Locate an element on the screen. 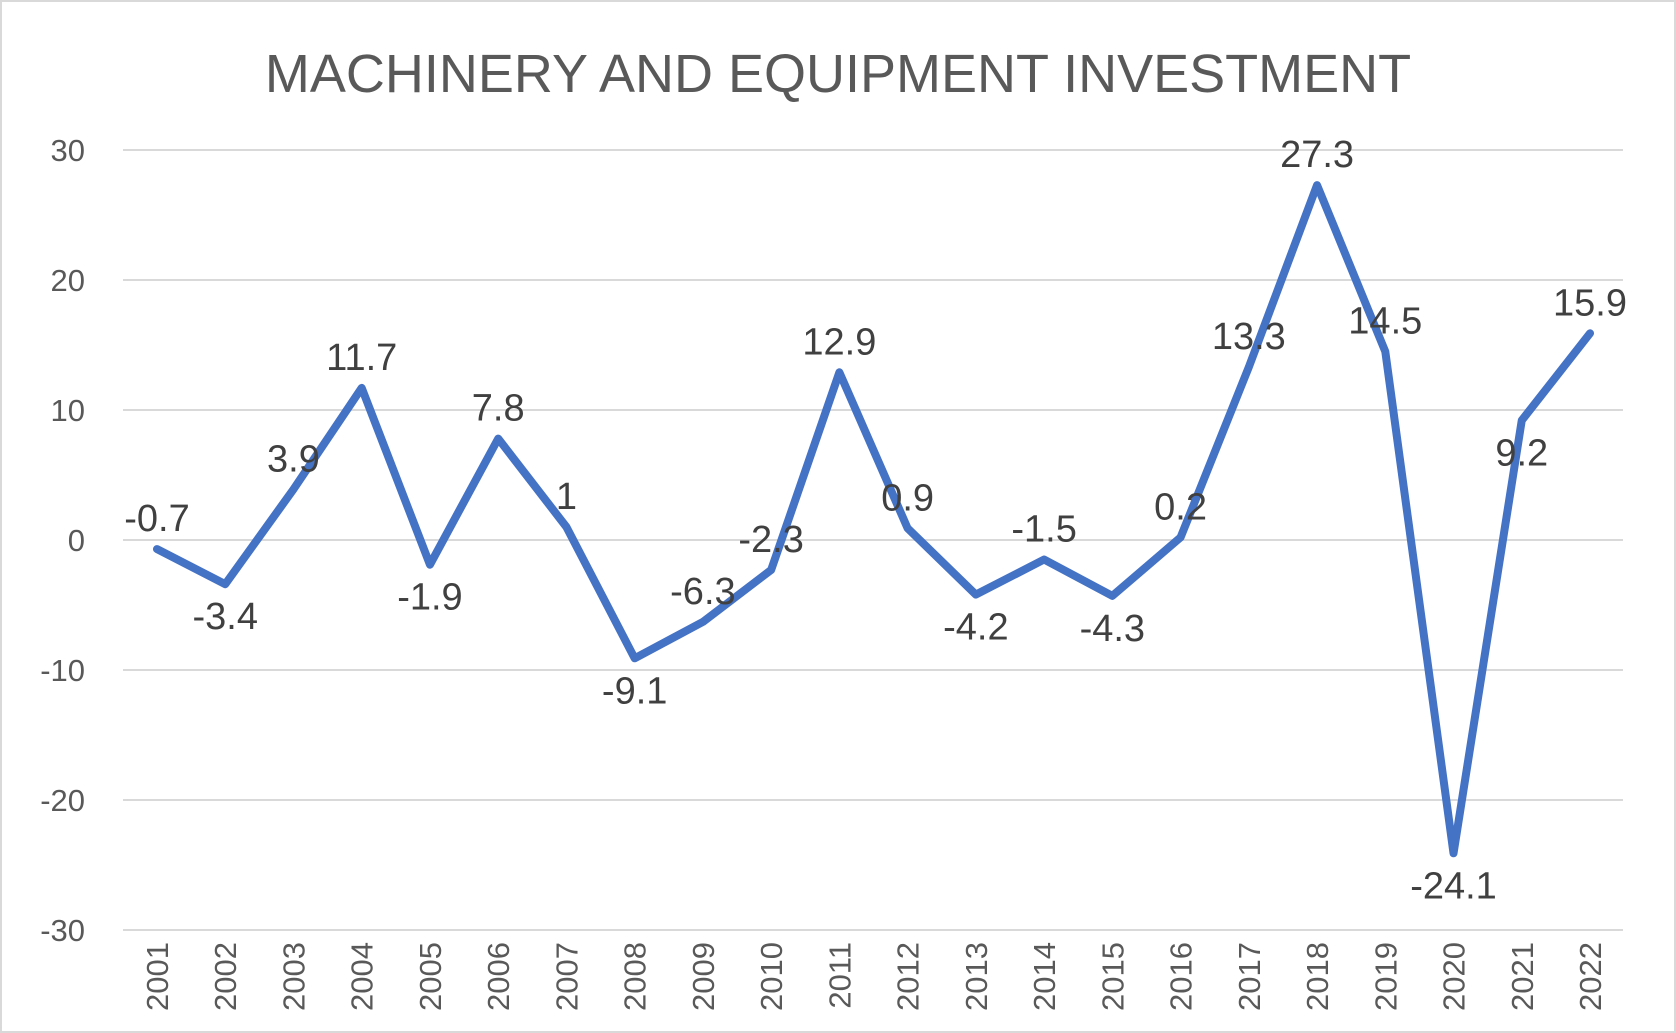 This screenshot has height=1033, width=1676. x-tick-label: 2022 is located at coordinates (1590, 976).